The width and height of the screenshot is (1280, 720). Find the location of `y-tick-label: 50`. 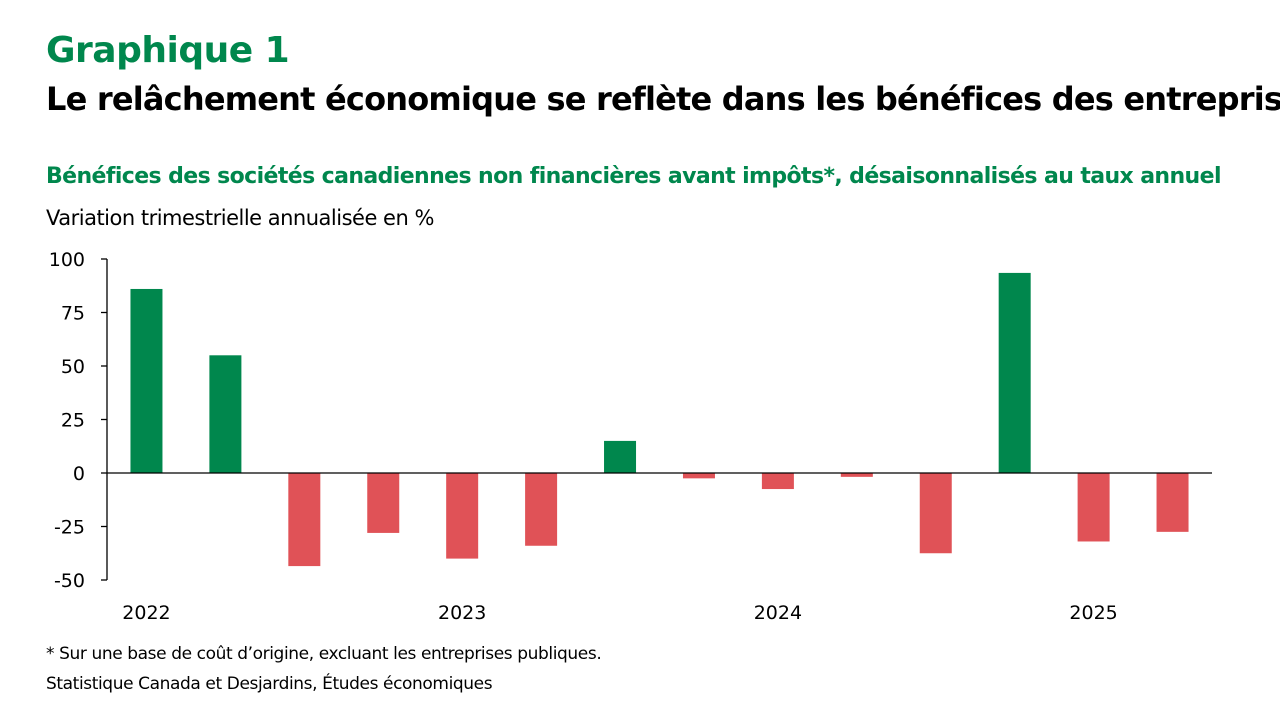

y-tick-label: 50 is located at coordinates (73, 367).